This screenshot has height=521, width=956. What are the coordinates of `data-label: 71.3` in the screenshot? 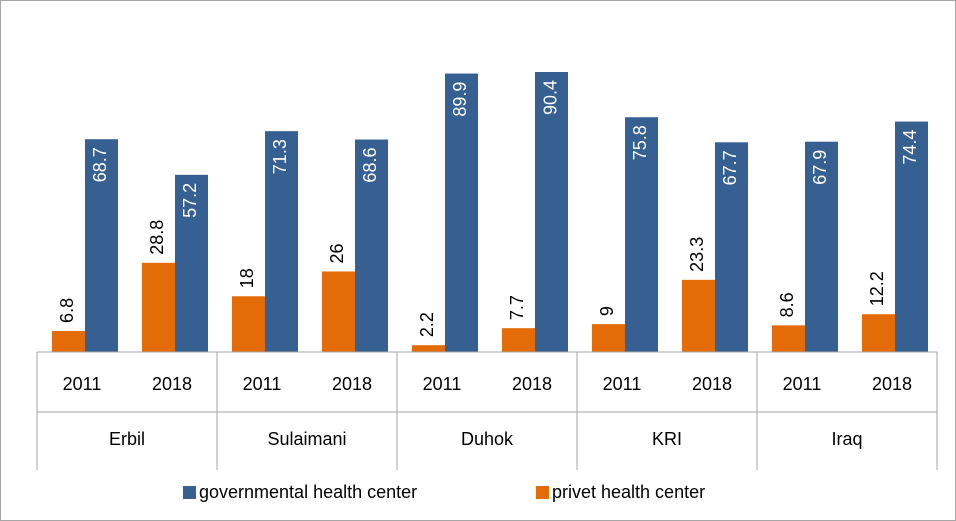 It's located at (280, 156).